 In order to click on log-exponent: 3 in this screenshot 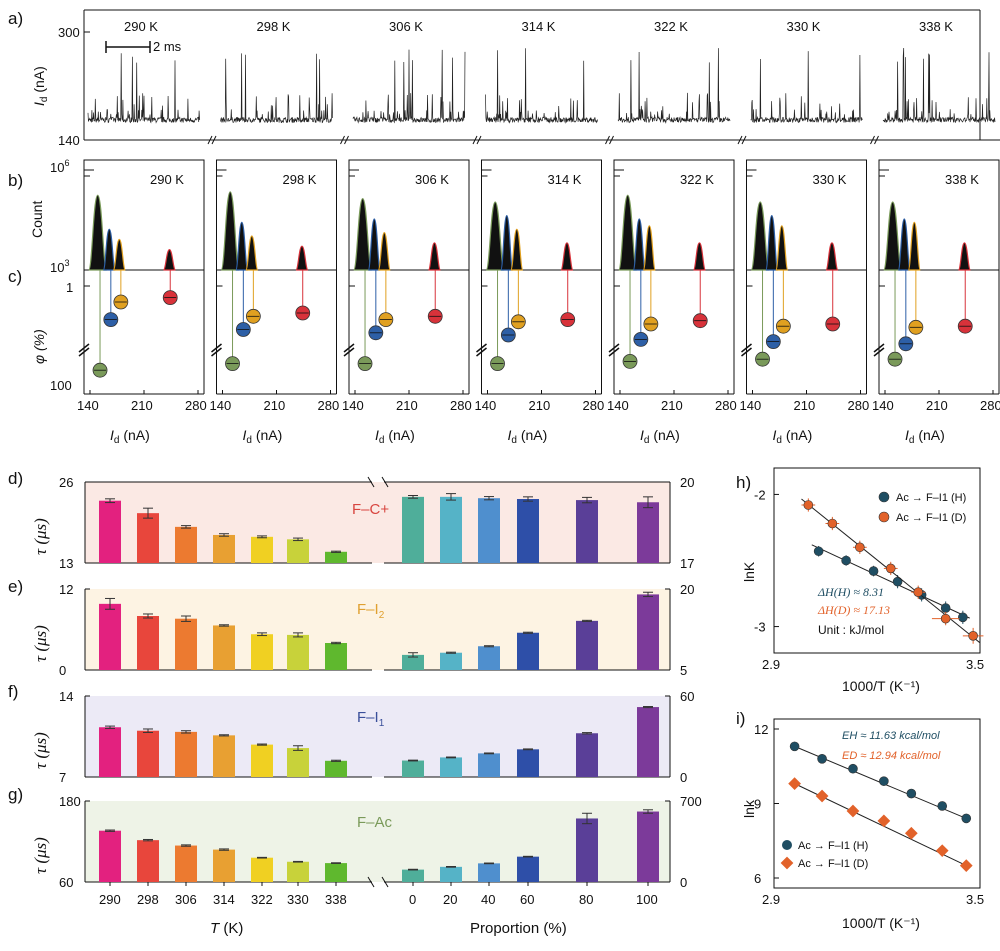, I will do `click(66, 263)`.